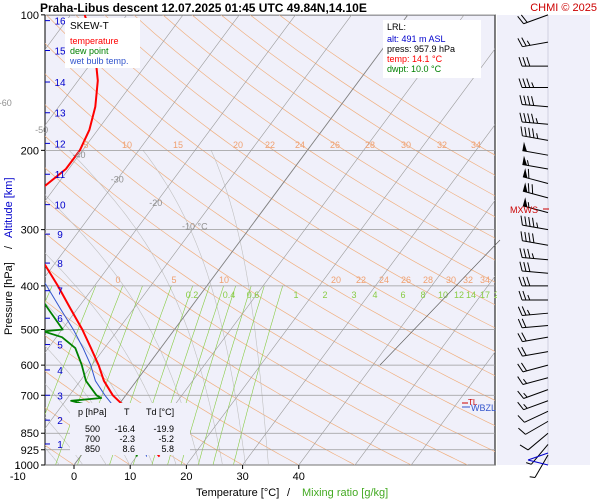  I want to click on level-markers: MXWS TL WBZL, so click(505, 309).